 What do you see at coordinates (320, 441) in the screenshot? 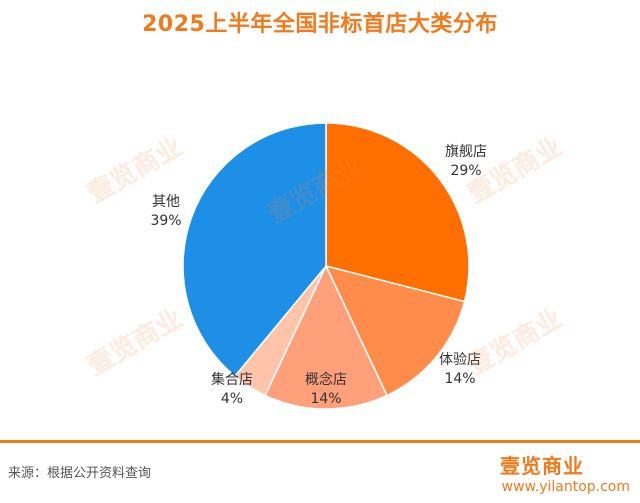
I see `footer-divider` at bounding box center [320, 441].